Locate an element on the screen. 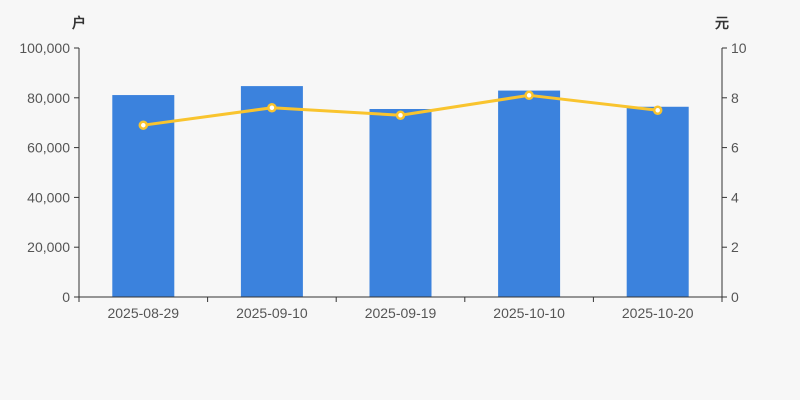 Image resolution: width=800 pixels, height=400 pixels. right-axis-tick-label: 6 is located at coordinates (735, 148).